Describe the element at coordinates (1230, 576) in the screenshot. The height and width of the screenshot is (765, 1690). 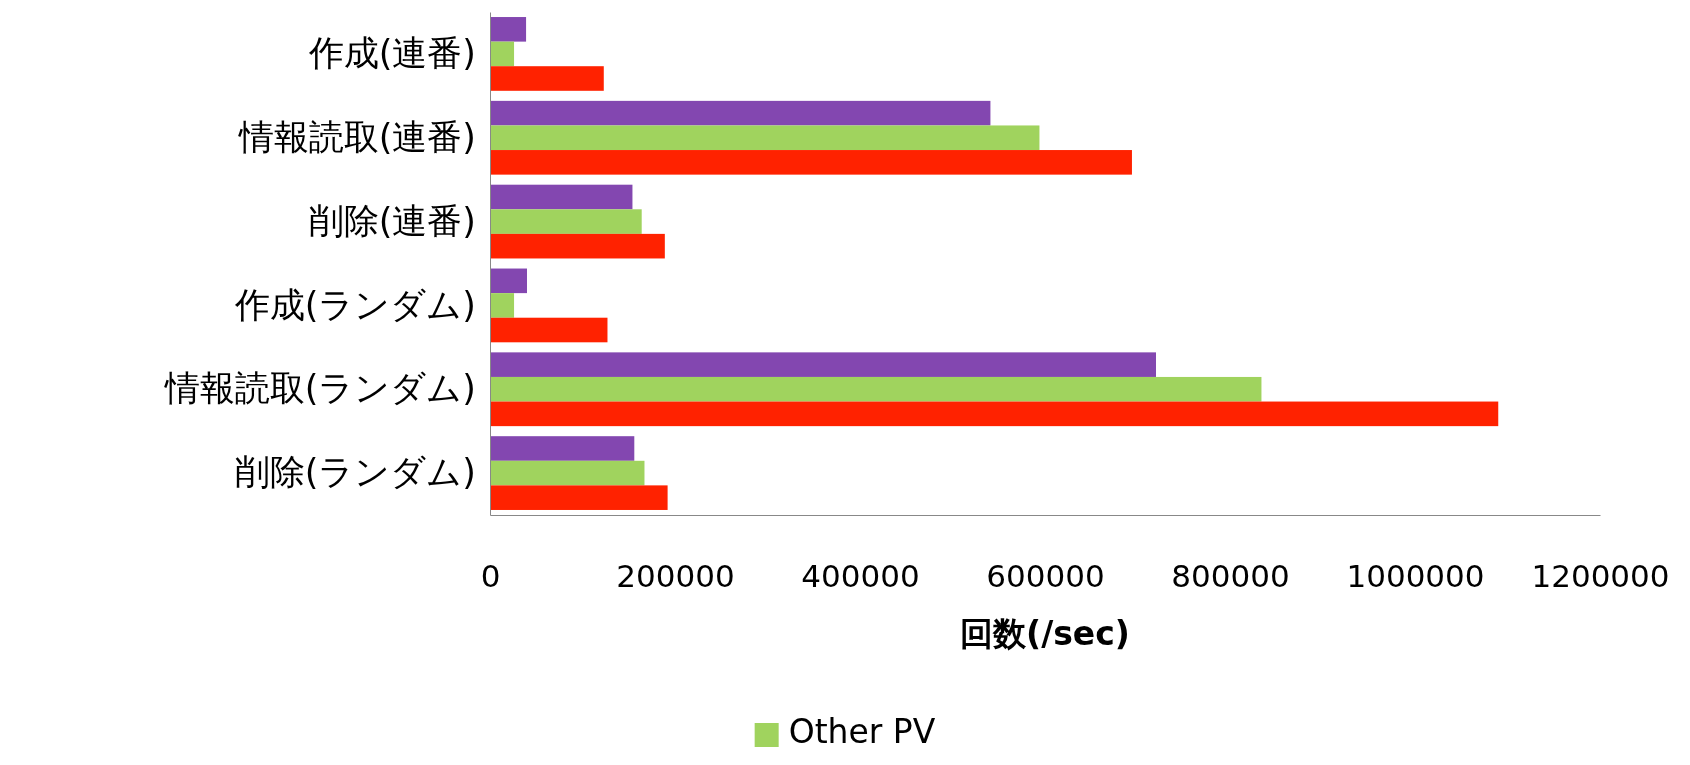
I see `x-tick-label: 800000` at that location.